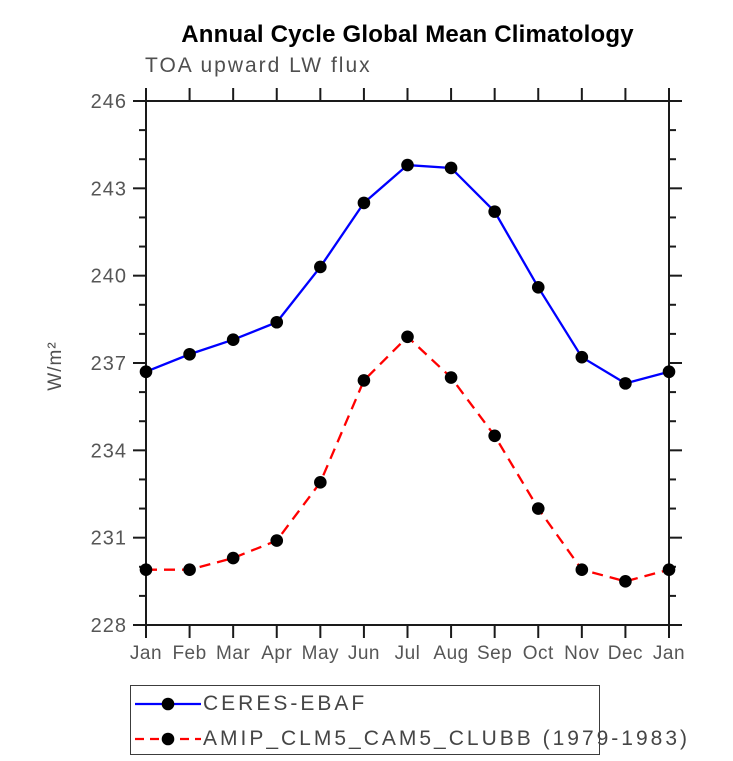 The height and width of the screenshot is (761, 733). Describe the element at coordinates (320, 653) in the screenshot. I see `x-tick-label: May` at that location.